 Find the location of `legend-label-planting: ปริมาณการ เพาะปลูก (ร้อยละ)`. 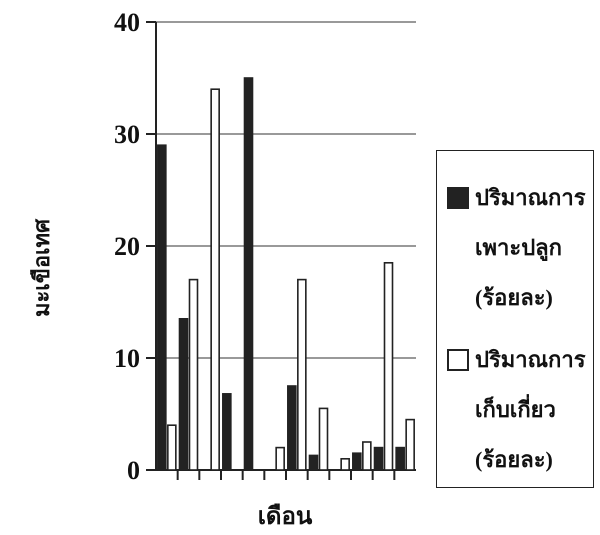

legend-label-planting: ปริมาณการ เพาะปลูก (ร้อยละ) is located at coordinates (530, 247).